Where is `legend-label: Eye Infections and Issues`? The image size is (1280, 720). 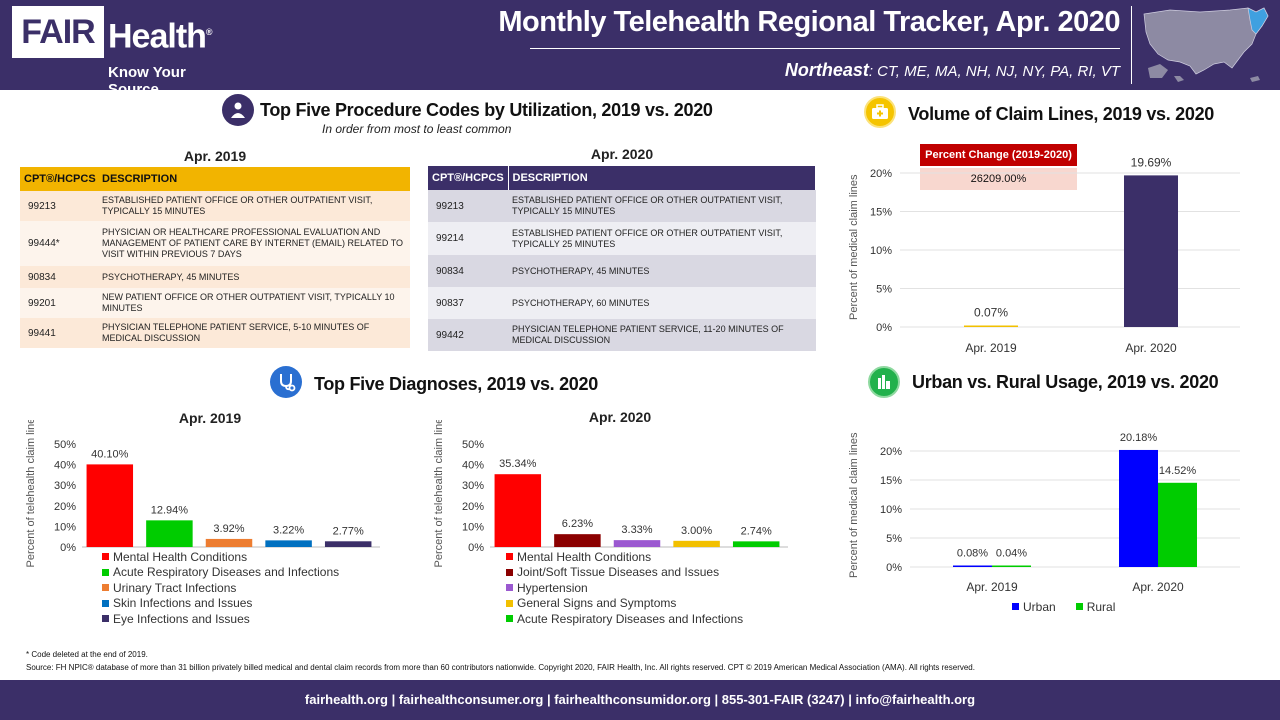
legend-label: Eye Infections and Issues is located at coordinates (181, 618).